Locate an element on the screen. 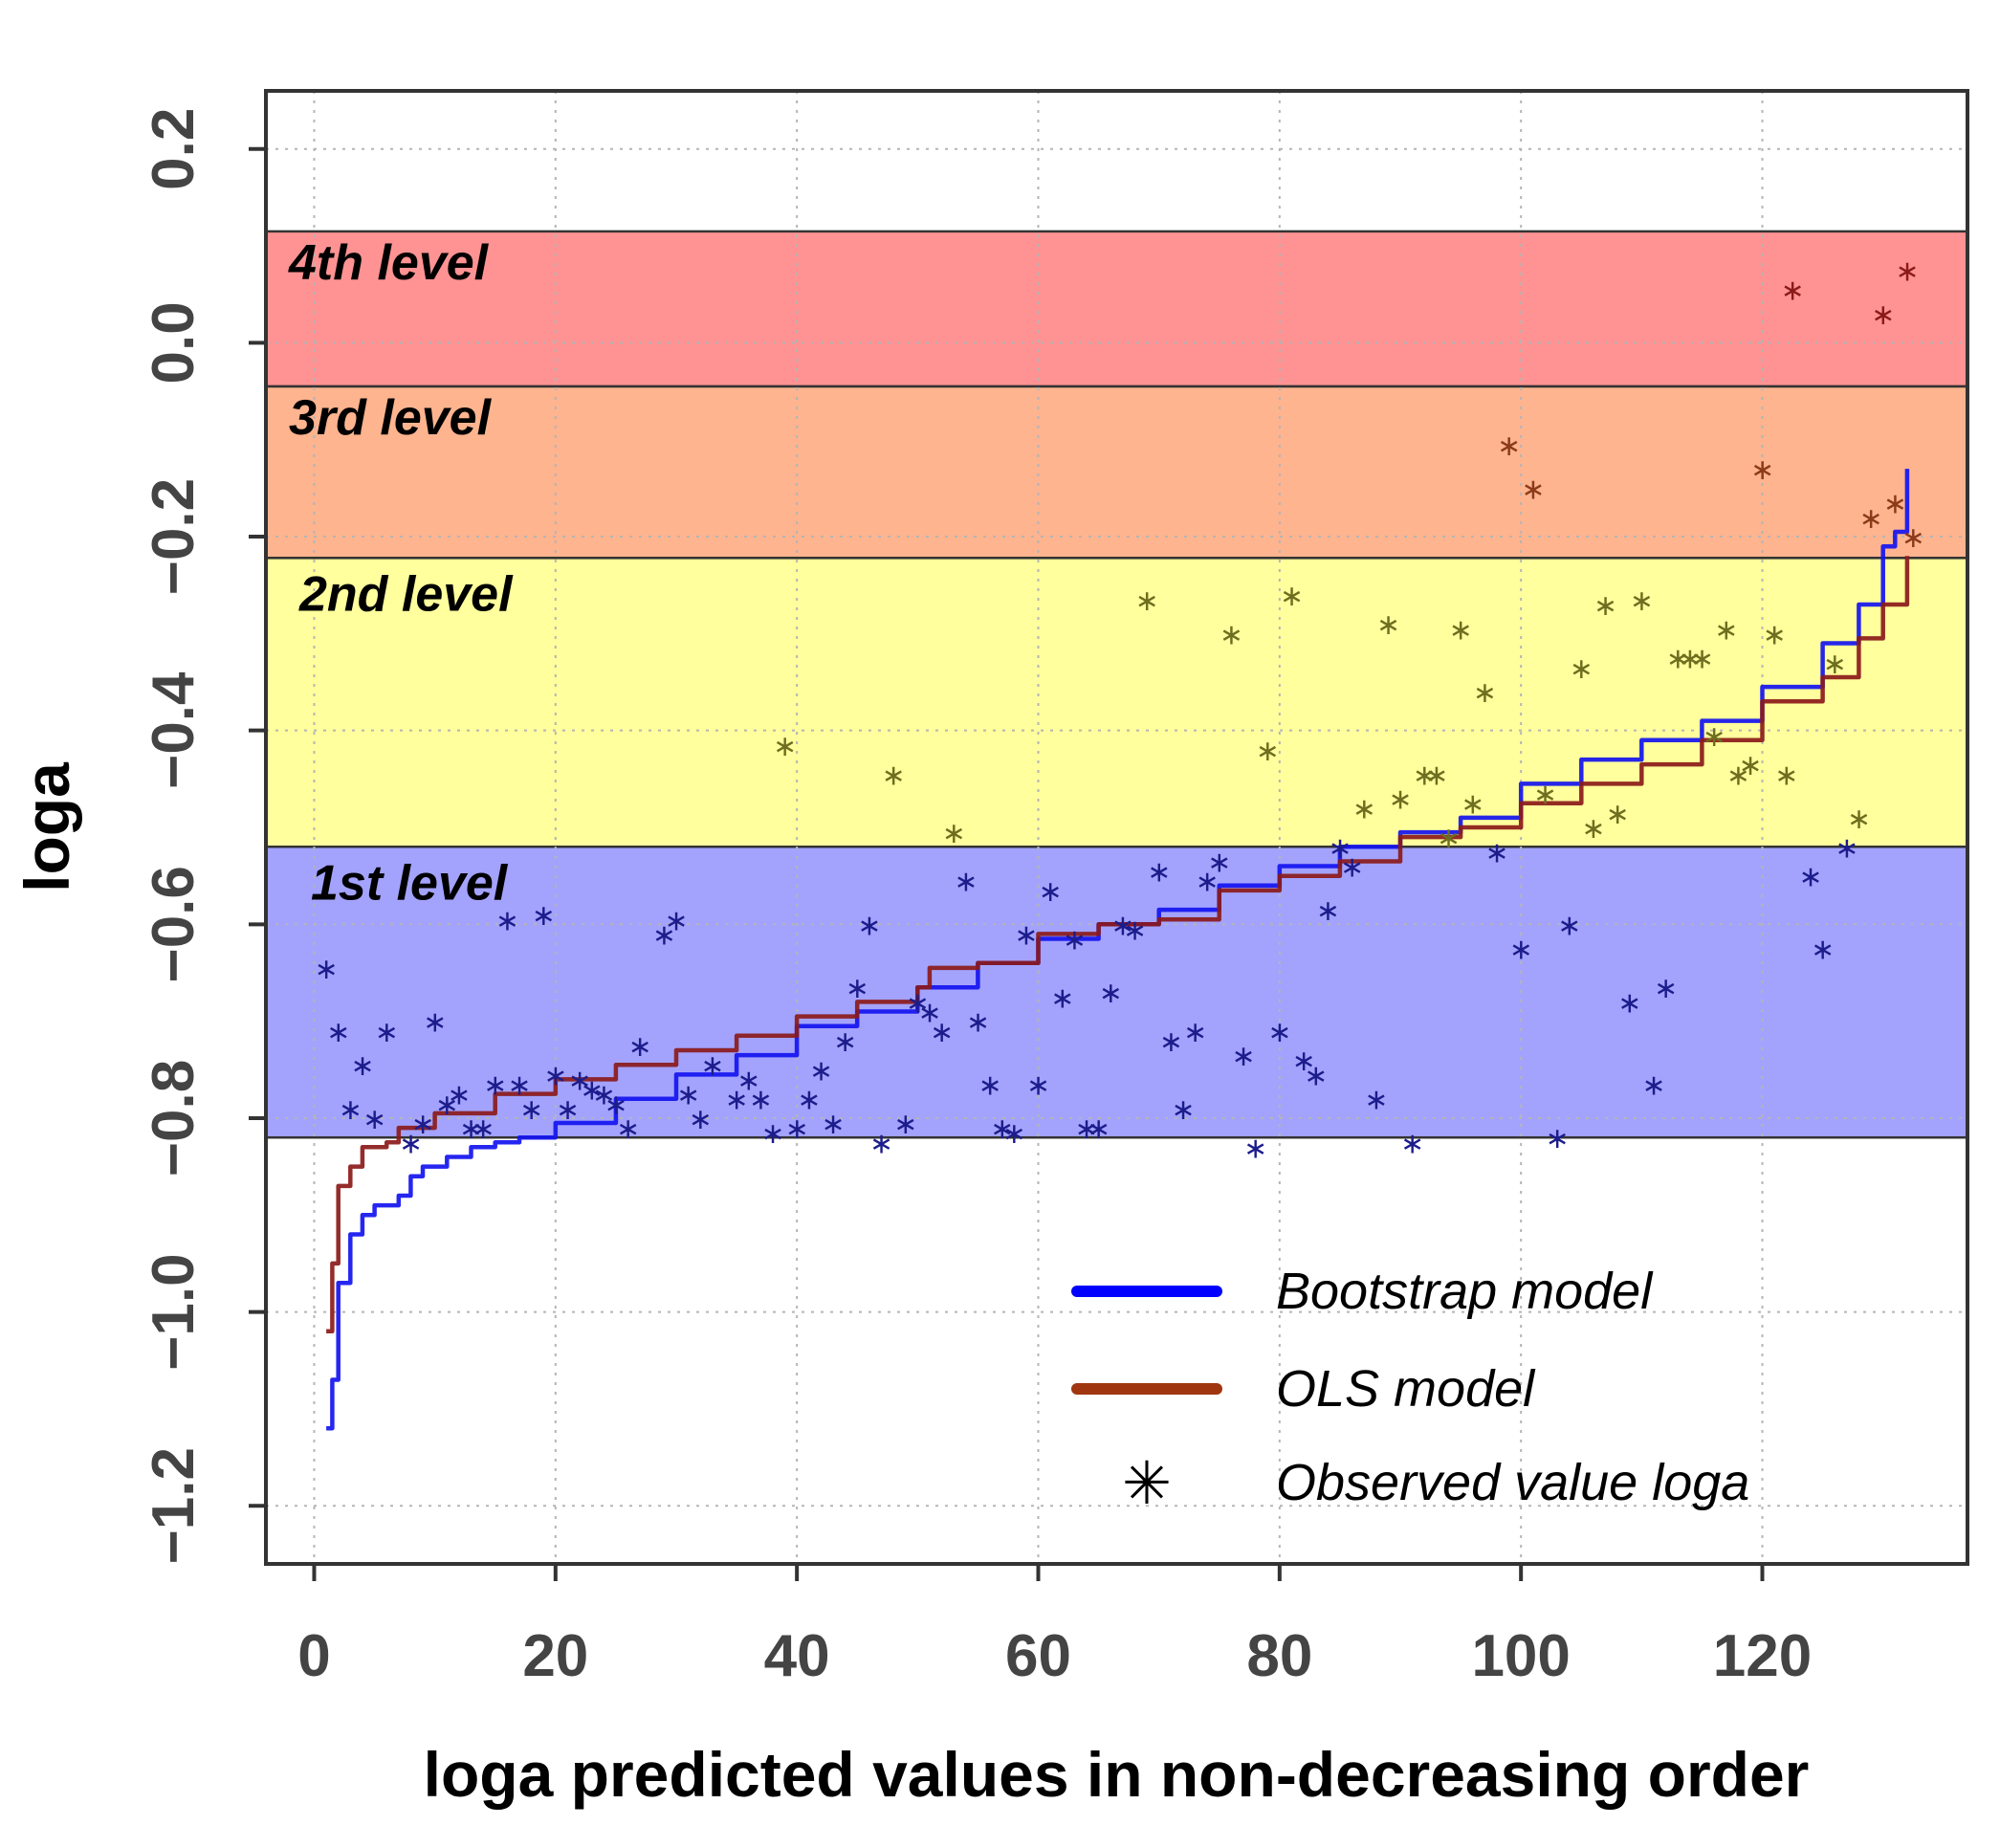 The height and width of the screenshot is (1848, 2000). x-tick-label: 20 is located at coordinates (555, 1656).